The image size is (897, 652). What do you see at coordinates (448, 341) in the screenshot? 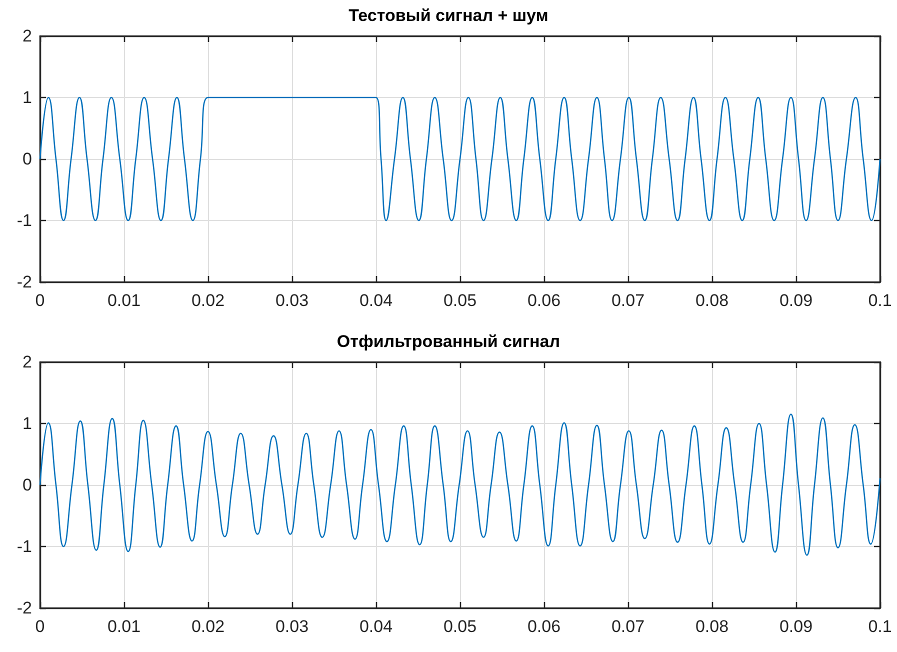
I see `chart-title: Отфильтрованный сигнал` at bounding box center [448, 341].